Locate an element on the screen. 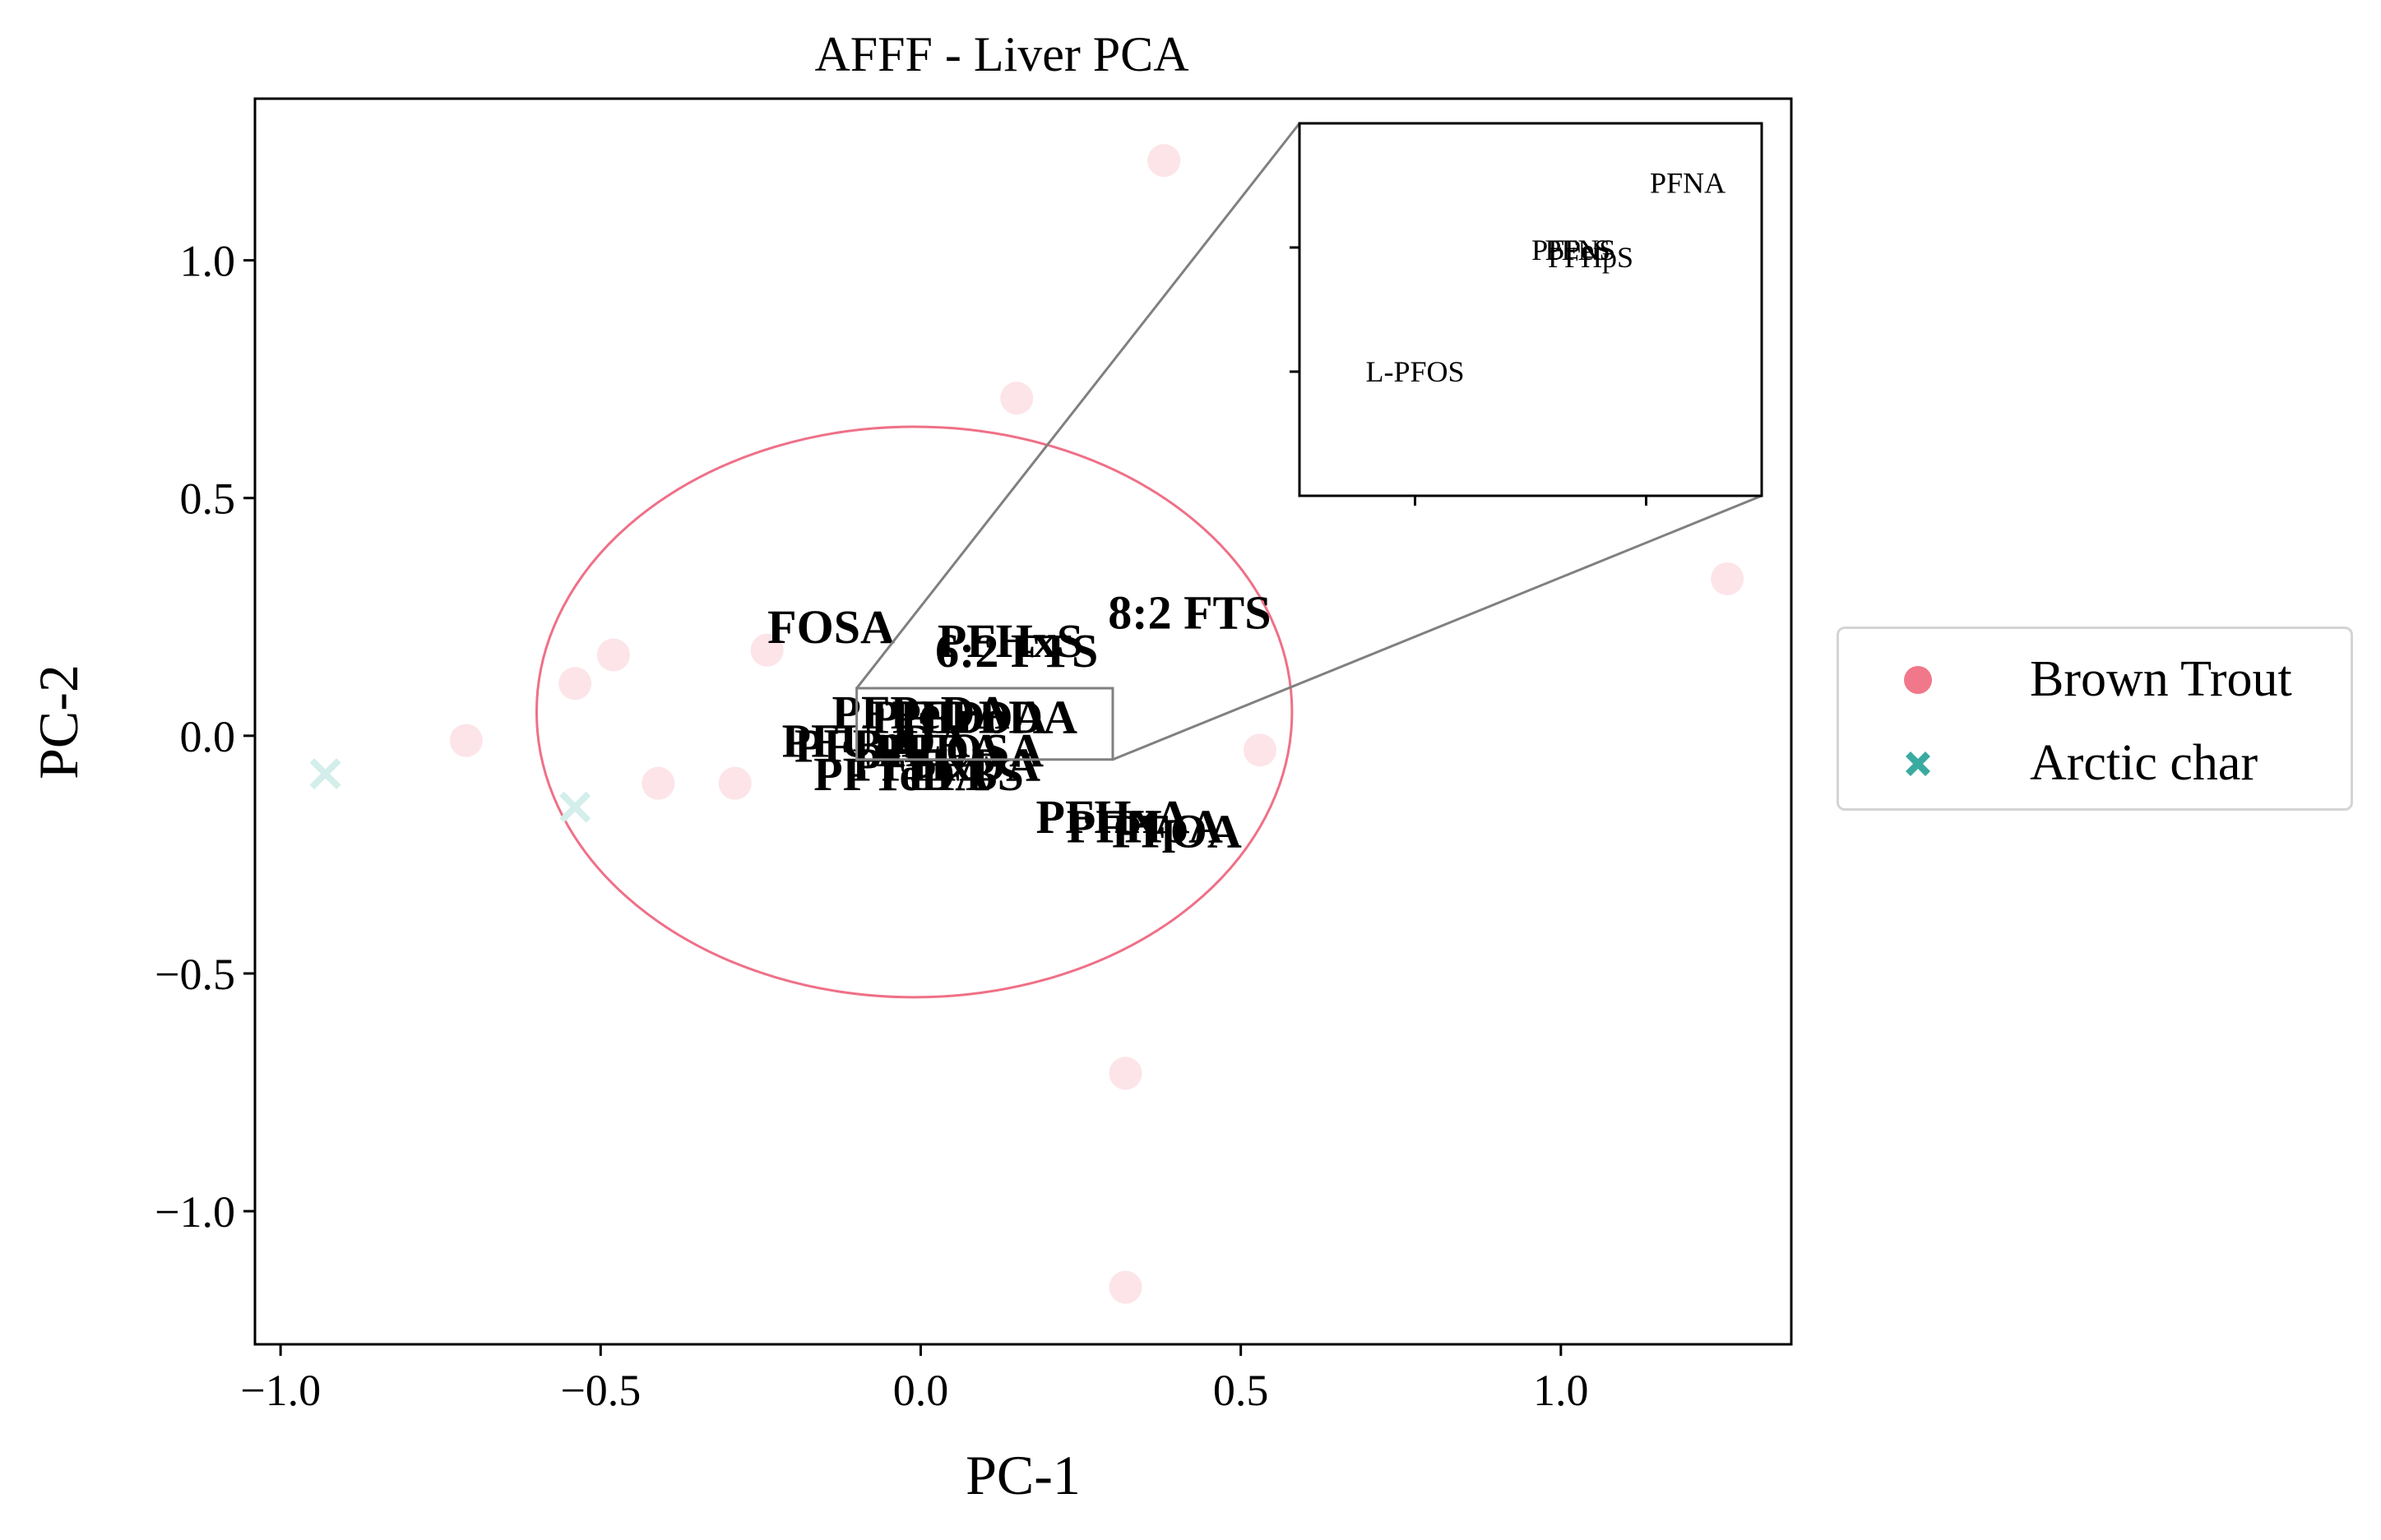 Image resolution: width=2381 pixels, height=1540 pixels. loading-label-14: PFHxA is located at coordinates (1113, 817).